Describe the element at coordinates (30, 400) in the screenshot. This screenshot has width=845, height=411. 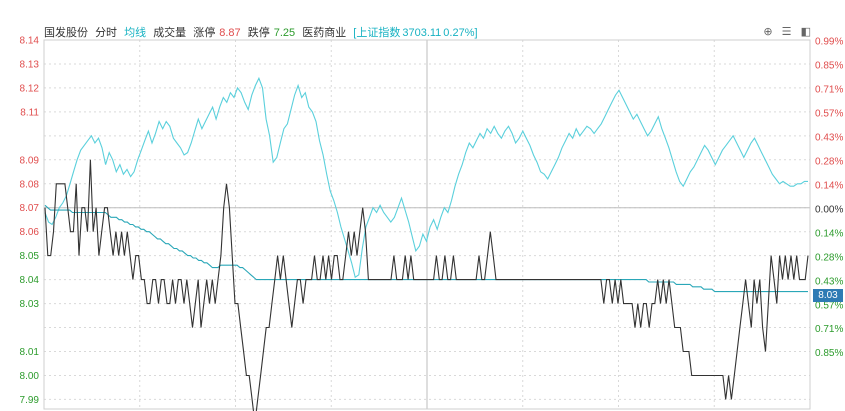
I see `price-tick-label: 7.99` at that location.